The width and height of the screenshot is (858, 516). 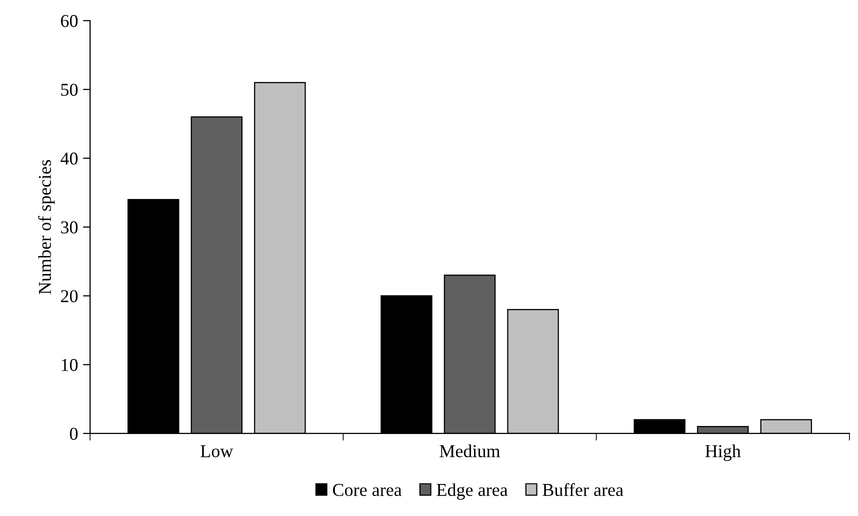 I want to click on y-tick-label: 20, so click(x=69, y=296).